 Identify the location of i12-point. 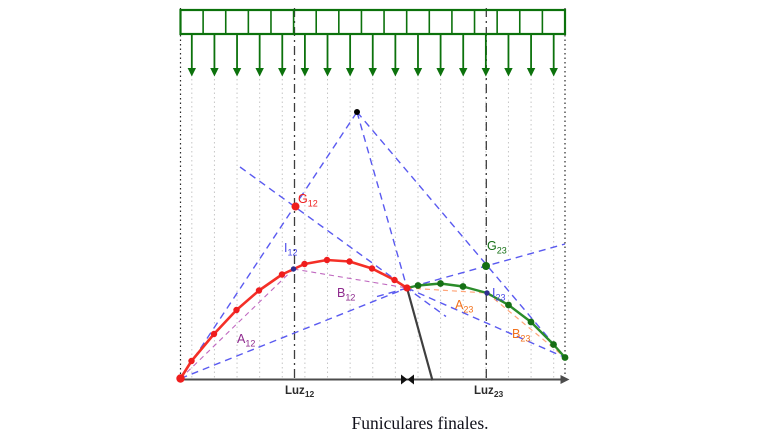
(293, 269).